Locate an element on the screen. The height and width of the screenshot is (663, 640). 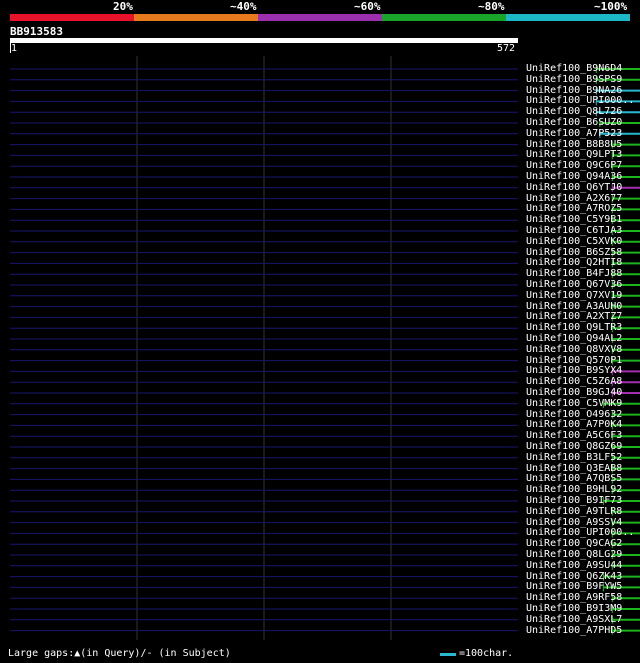
query-name: BB913583 is located at coordinates (36, 31).